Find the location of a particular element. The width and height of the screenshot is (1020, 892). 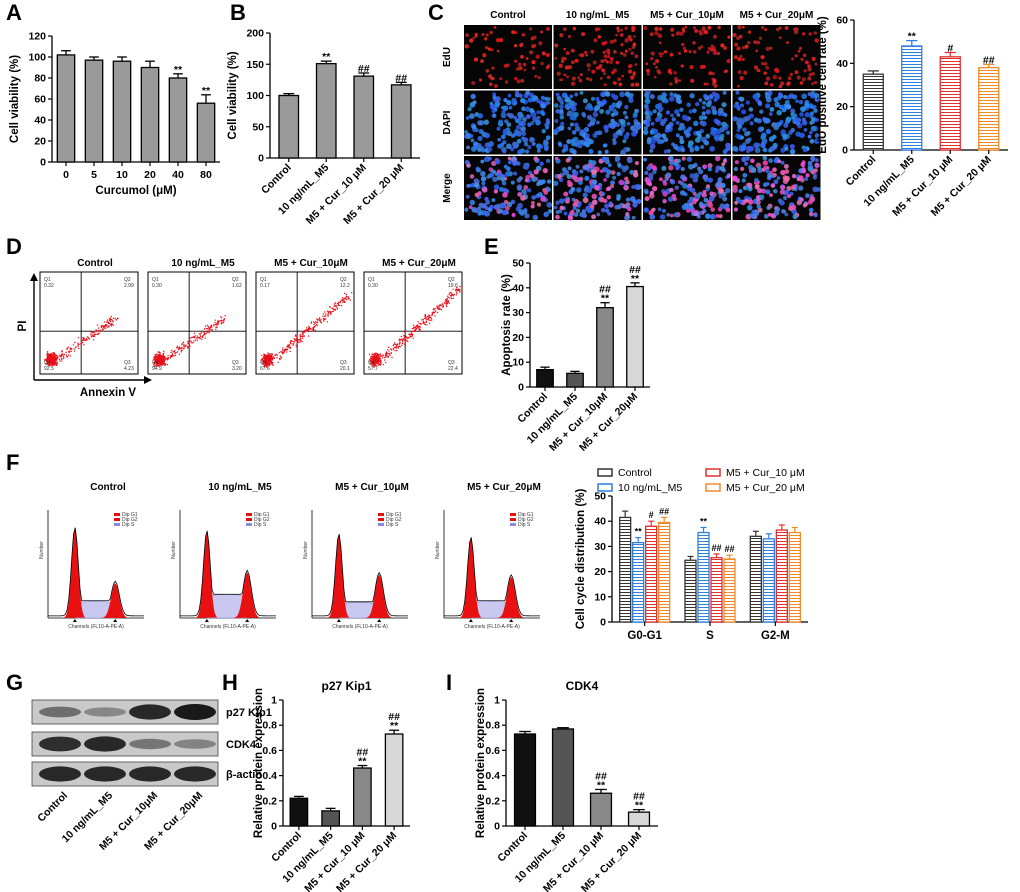

chart-title: p27 Kip1 is located at coordinates (346, 686).